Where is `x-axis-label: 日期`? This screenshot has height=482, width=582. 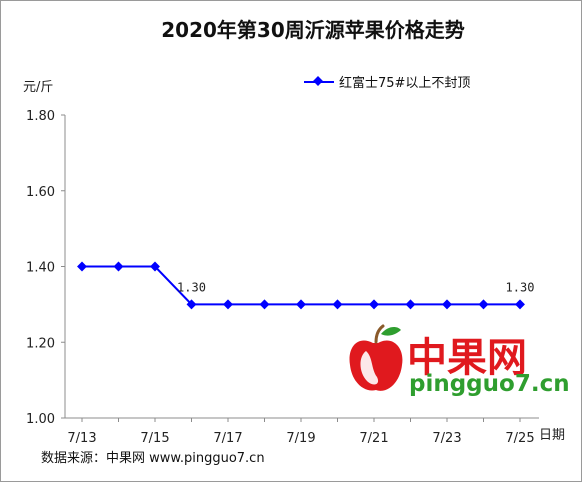
x-axis-label: 日期 is located at coordinates (552, 435).